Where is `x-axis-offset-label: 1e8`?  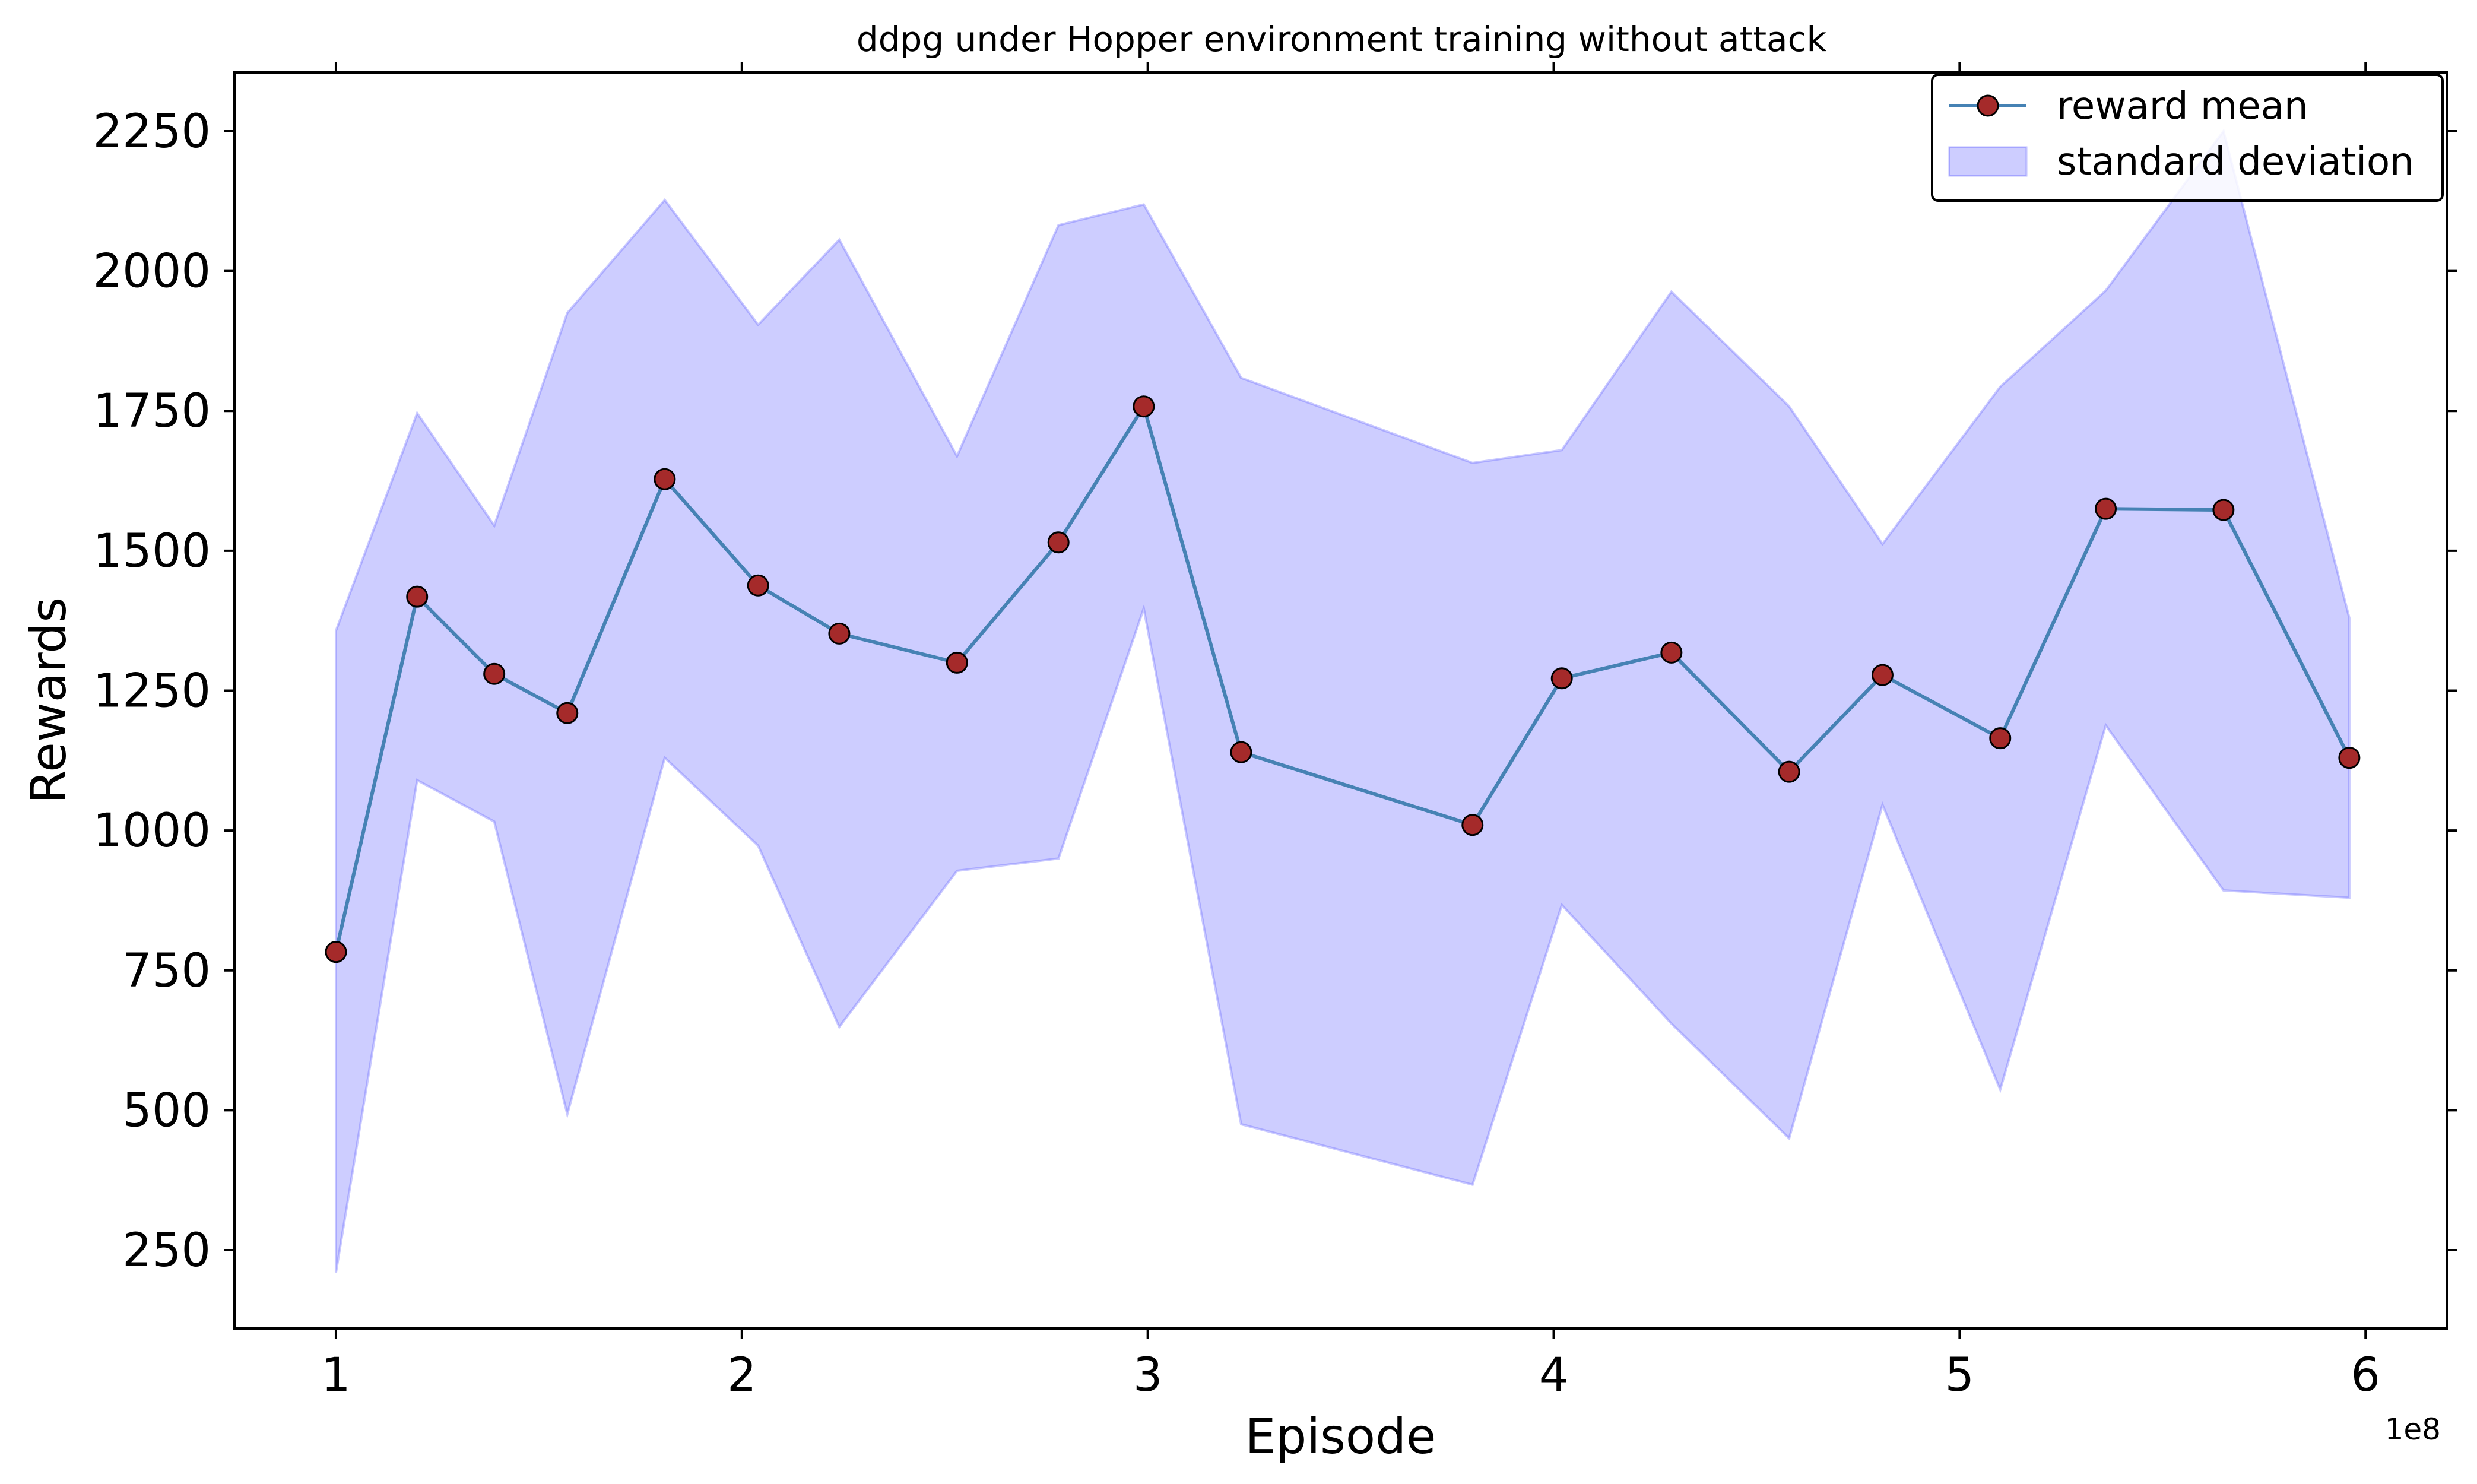 x-axis-offset-label: 1e8 is located at coordinates (2413, 1429).